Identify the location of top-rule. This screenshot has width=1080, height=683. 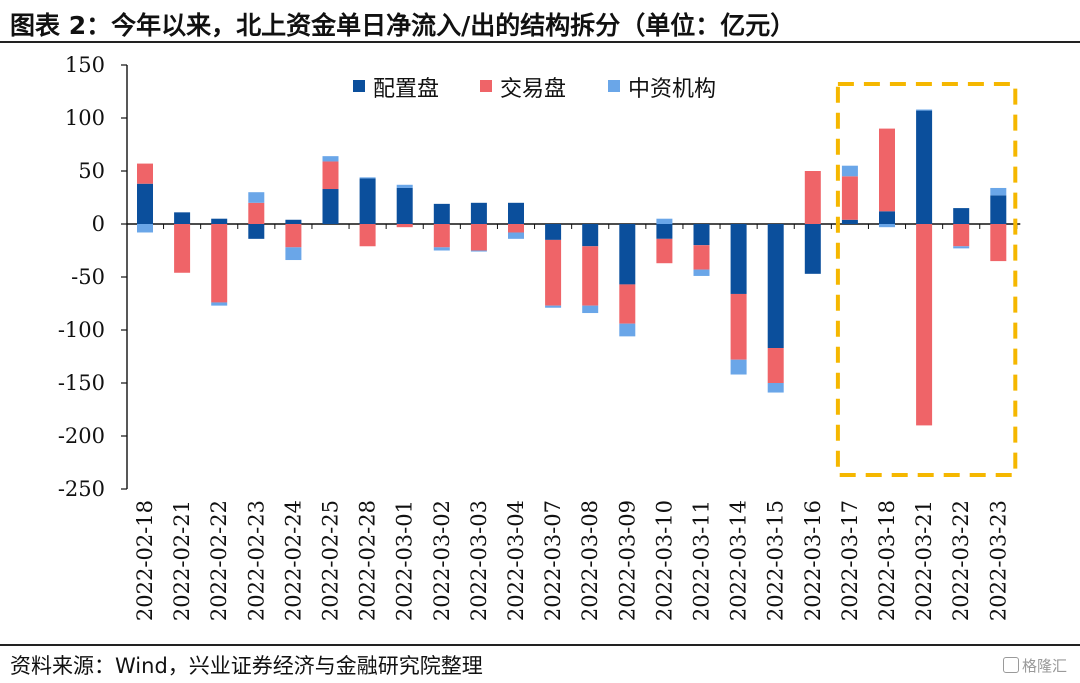
(540, 42).